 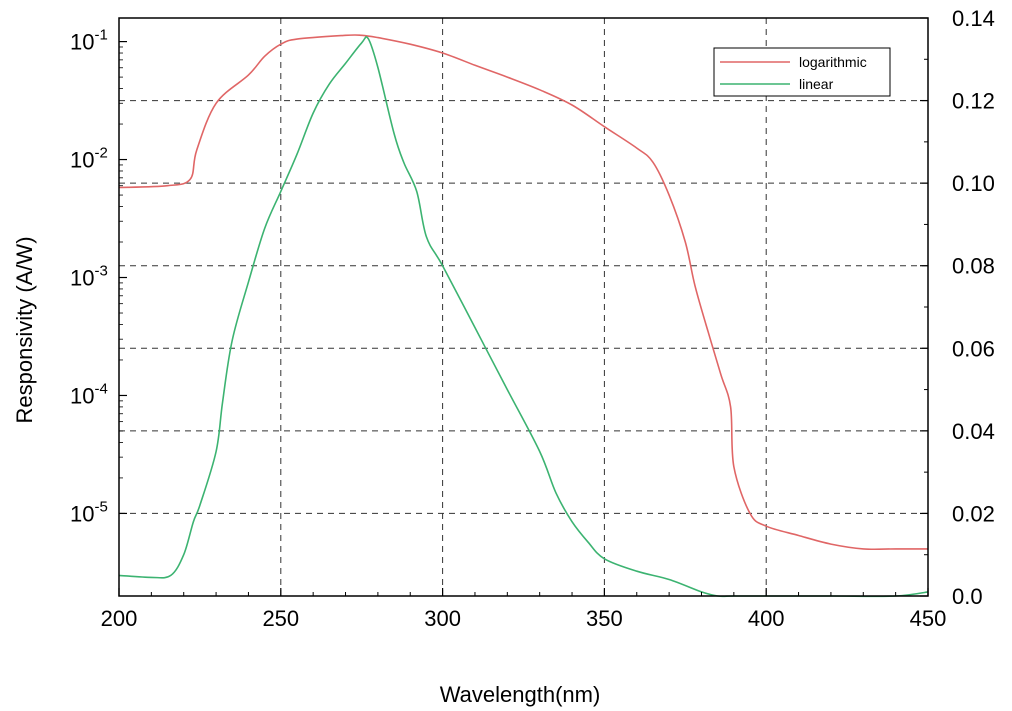 I want to click on y-right-tick-label-0.14: 0.14, so click(x=973, y=18).